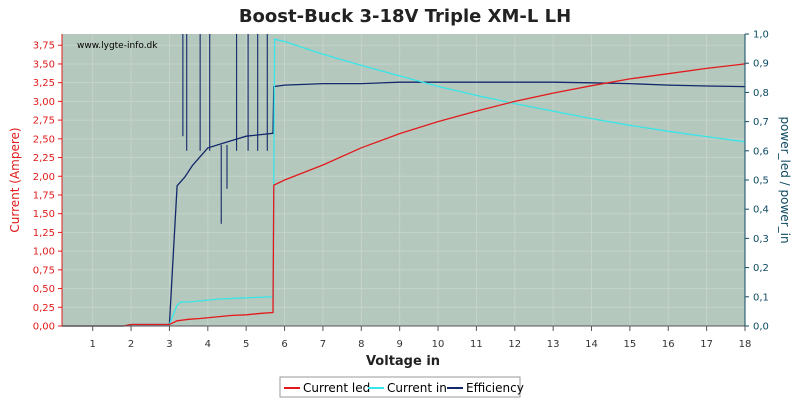 The width and height of the screenshot is (800, 400). I want to click on y-right-tick-label: 0,8, so click(761, 93).